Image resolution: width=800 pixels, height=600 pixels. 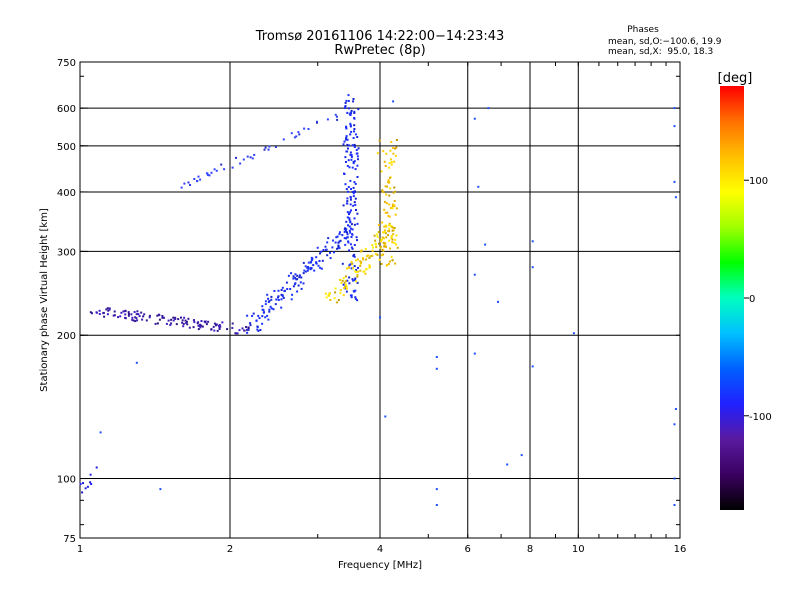 What do you see at coordinates (758, 181) in the screenshot?
I see `colorbar-tick-label: 100` at bounding box center [758, 181].